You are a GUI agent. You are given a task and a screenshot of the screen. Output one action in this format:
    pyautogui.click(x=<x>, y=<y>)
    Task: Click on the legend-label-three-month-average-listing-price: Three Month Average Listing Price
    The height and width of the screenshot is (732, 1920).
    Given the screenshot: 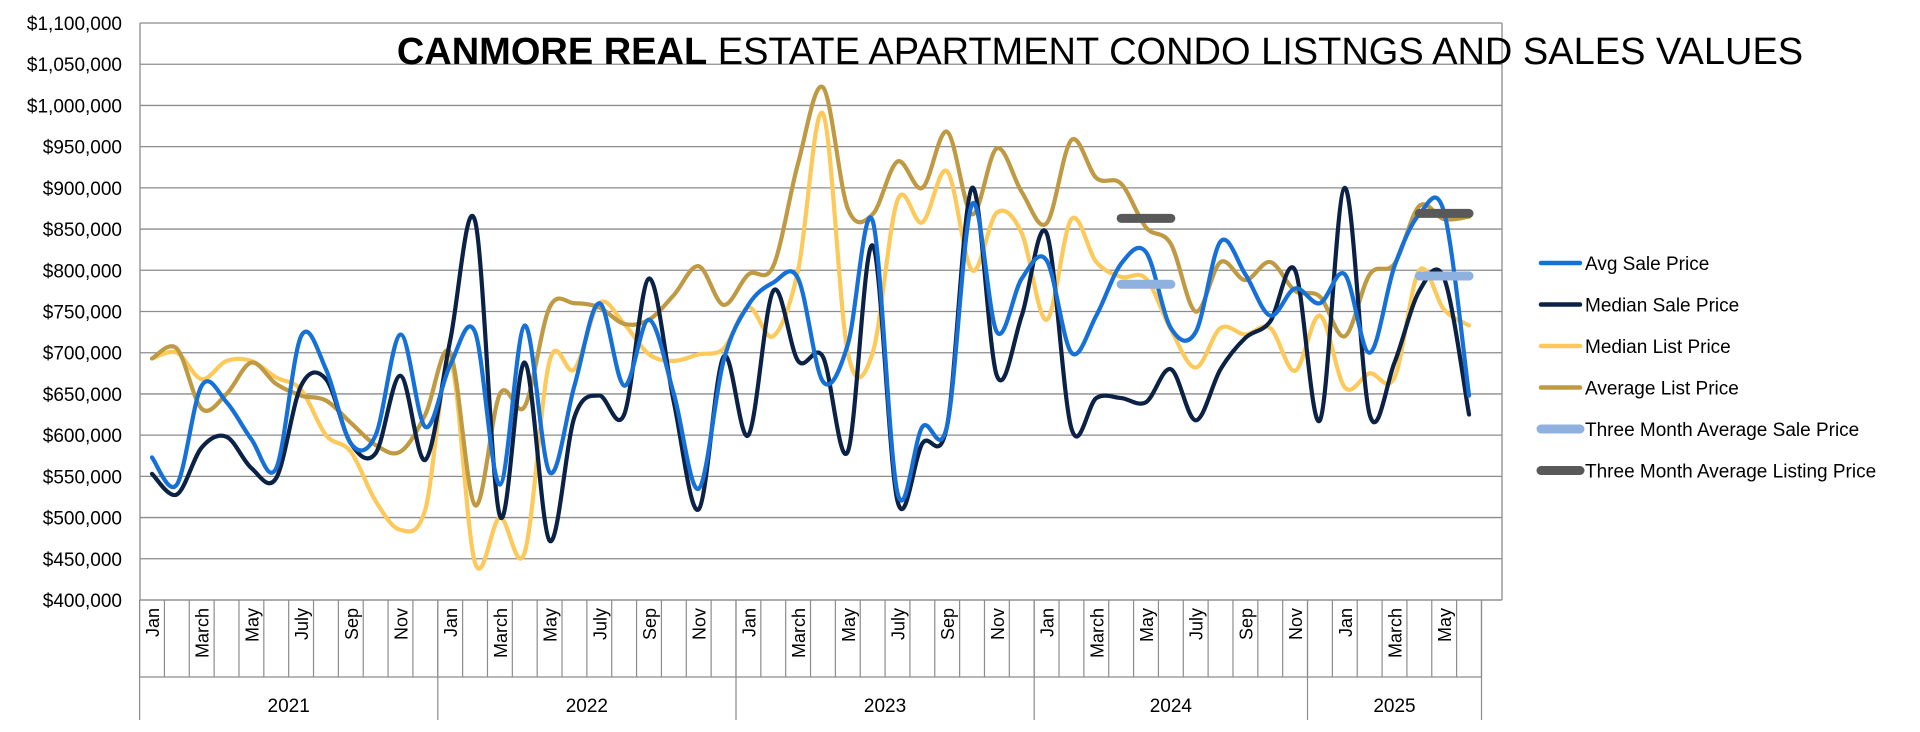 What is the action you would take?
    pyautogui.click(x=1730, y=472)
    